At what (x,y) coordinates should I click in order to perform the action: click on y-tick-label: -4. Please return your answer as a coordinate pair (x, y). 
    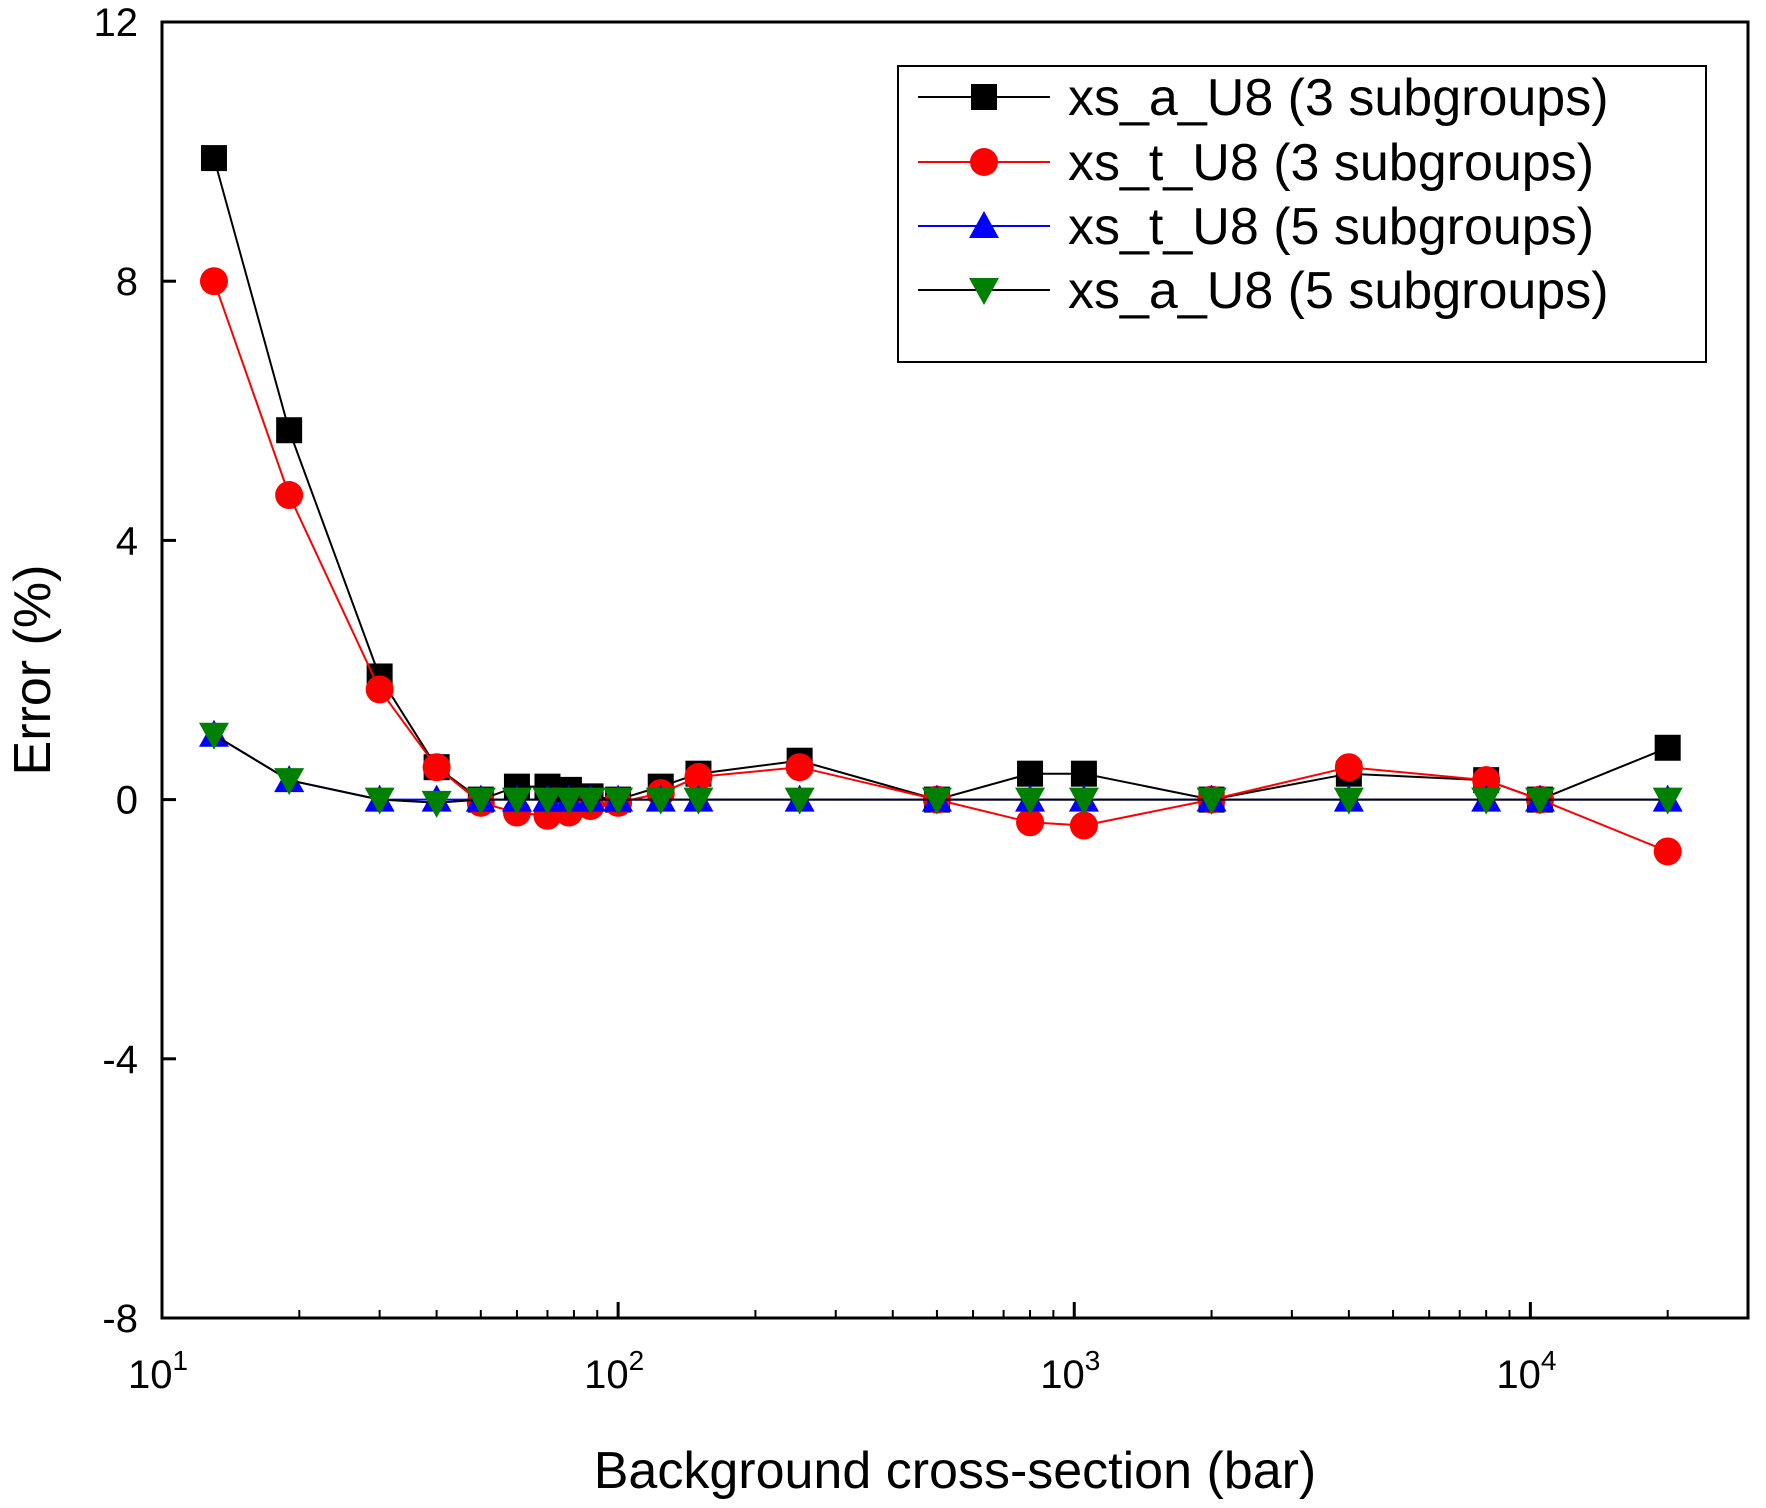
    Looking at the image, I should click on (120, 1060).